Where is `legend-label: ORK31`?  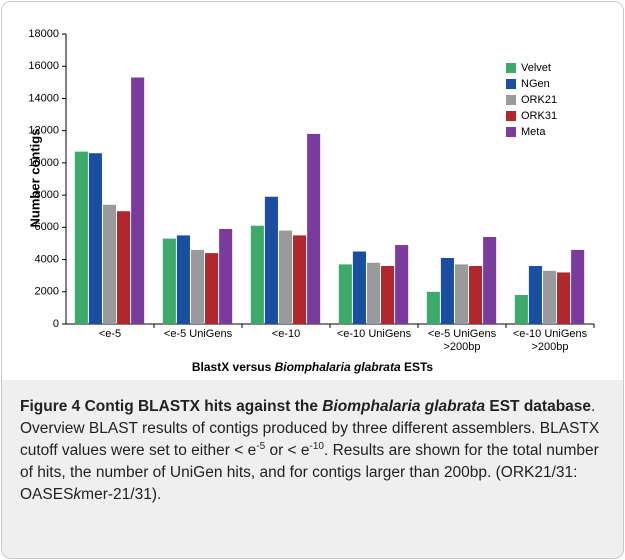
legend-label: ORK31 is located at coordinates (539, 116).